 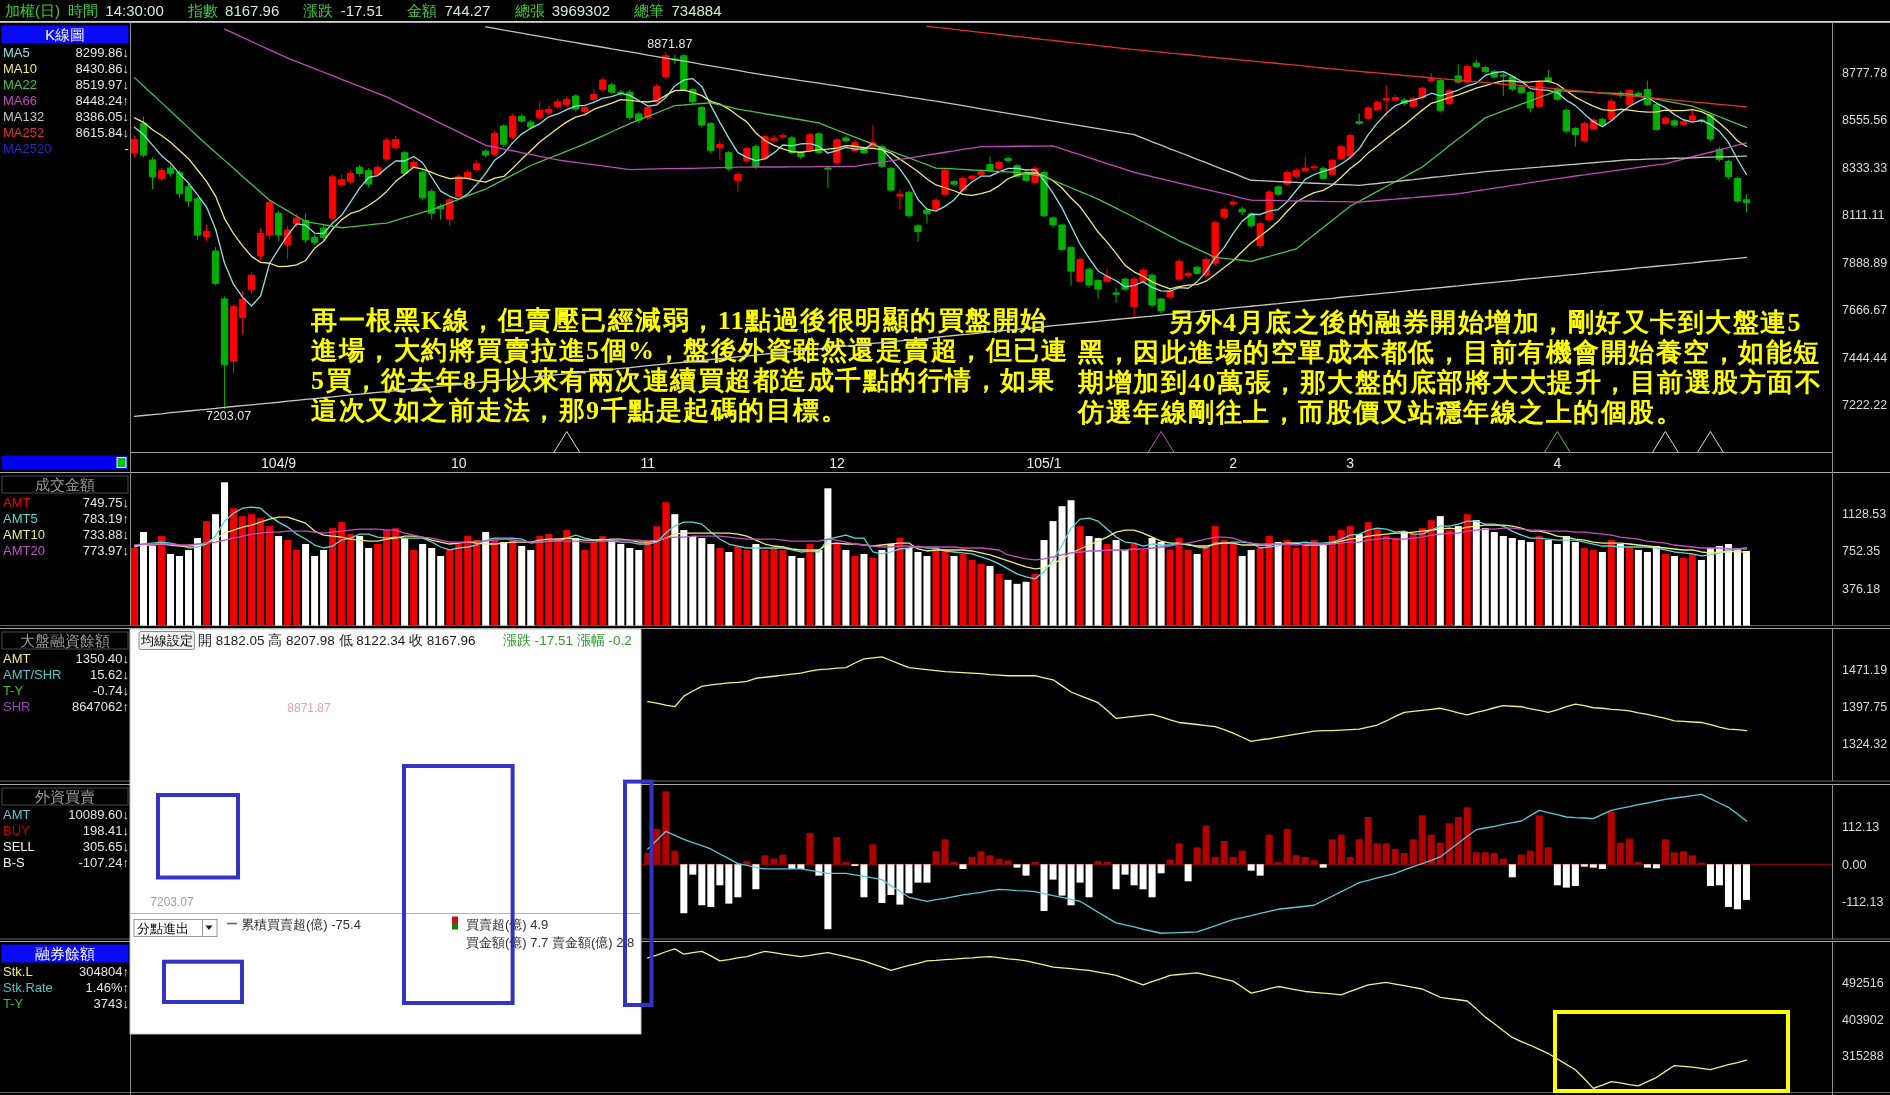 What do you see at coordinates (1854, 864) in the screenshot?
I see `y-tick-label: 0.00` at bounding box center [1854, 864].